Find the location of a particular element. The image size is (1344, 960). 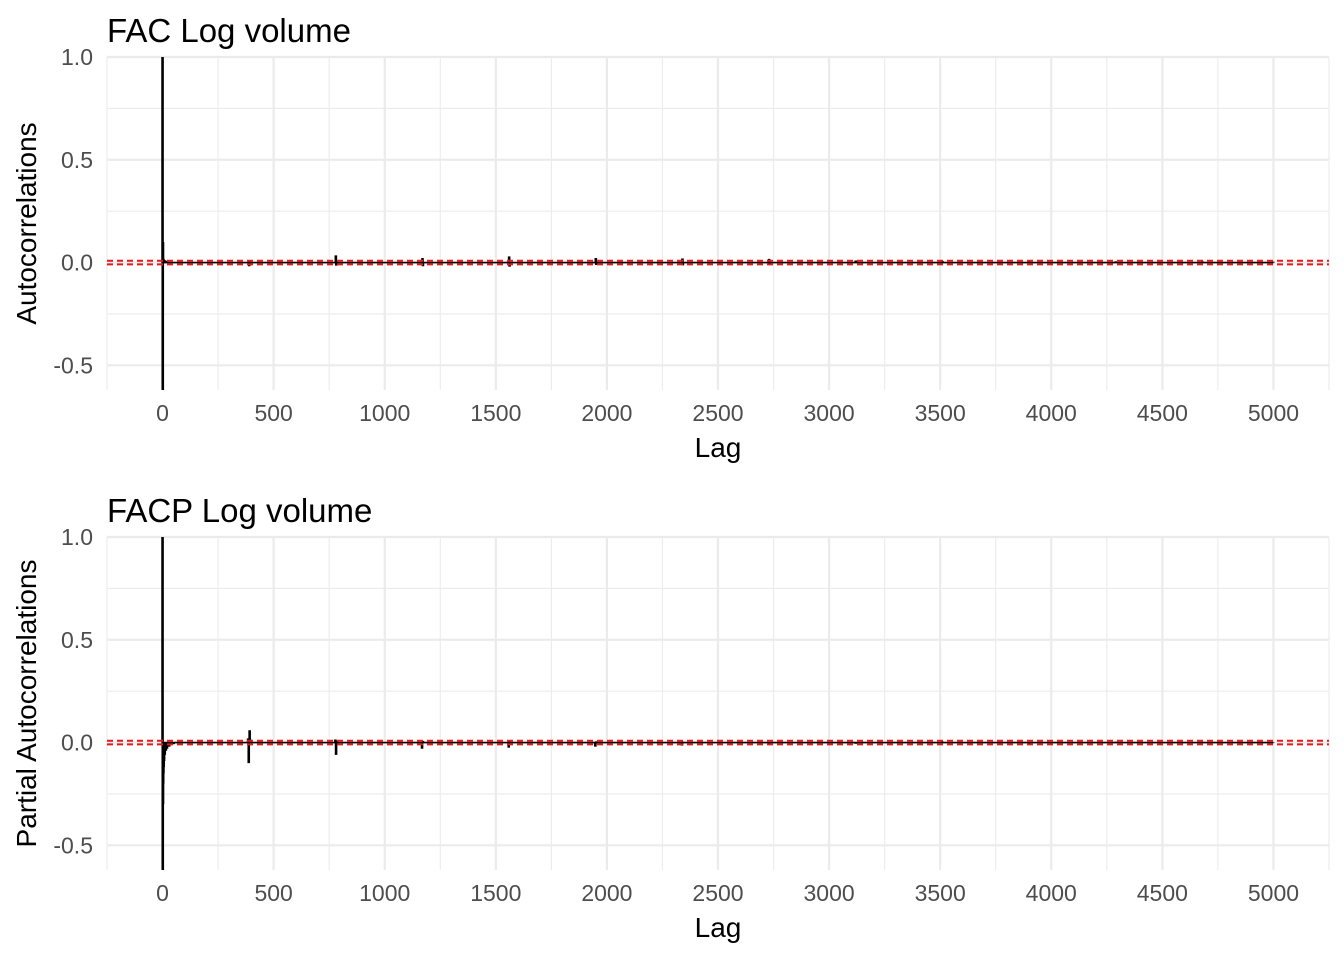

chart-title: FAC Log volume is located at coordinates (229, 30).